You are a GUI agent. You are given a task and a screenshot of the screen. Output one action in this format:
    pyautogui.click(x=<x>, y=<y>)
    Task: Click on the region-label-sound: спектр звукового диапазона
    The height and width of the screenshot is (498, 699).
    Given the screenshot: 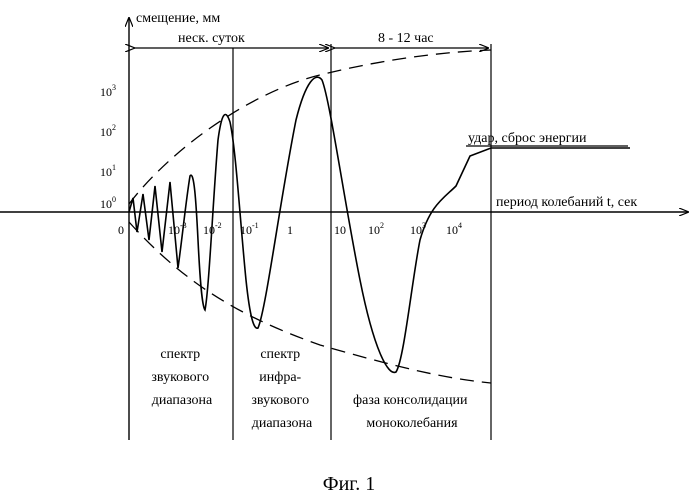 What is the action you would take?
    pyautogui.click(x=182, y=377)
    